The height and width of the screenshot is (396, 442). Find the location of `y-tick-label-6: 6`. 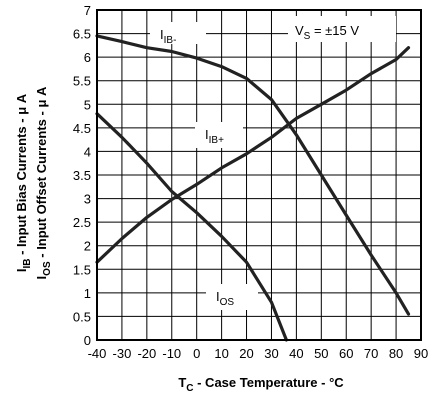

y-tick-label-6: 6 is located at coordinates (87, 57).